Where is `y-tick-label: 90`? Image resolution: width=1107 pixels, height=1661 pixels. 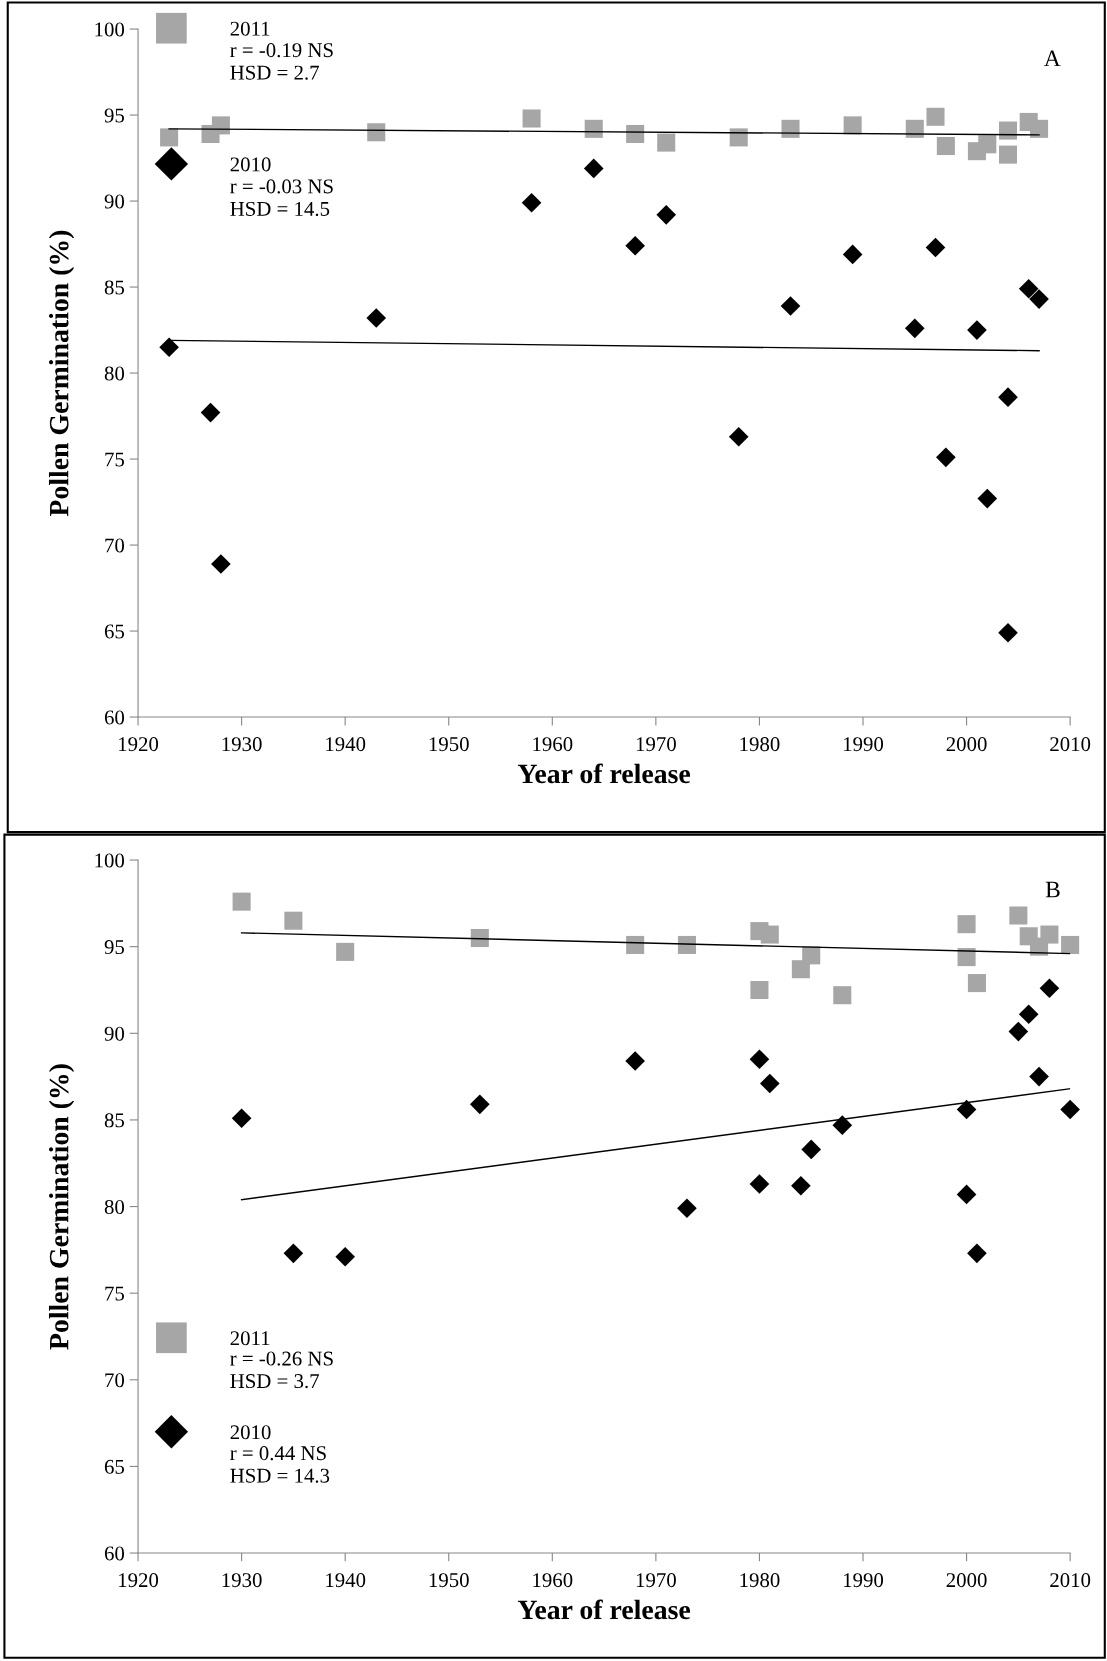 y-tick-label: 90 is located at coordinates (114, 201).